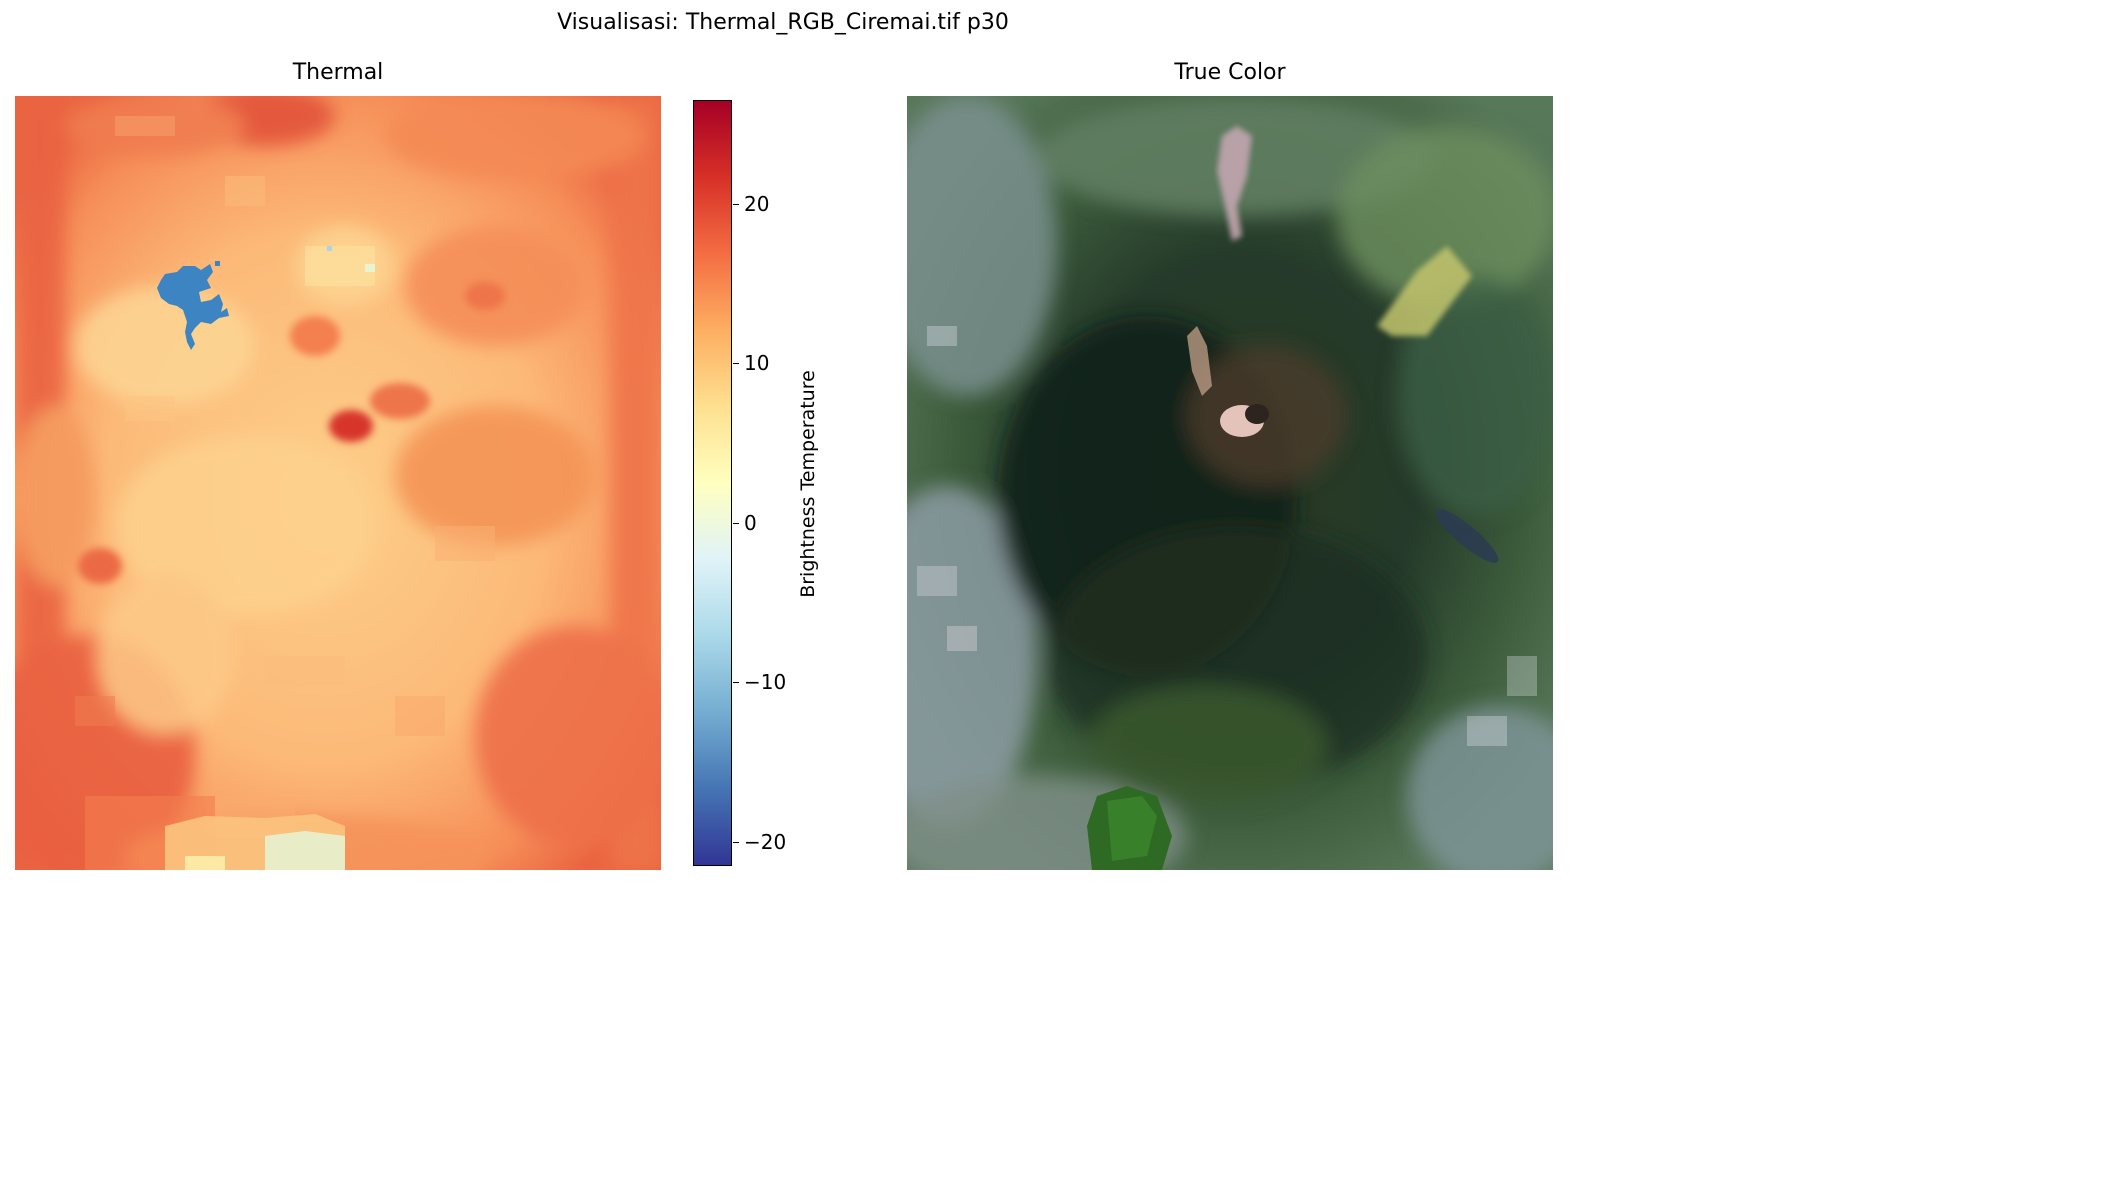  Describe the element at coordinates (757, 203) in the screenshot. I see `colorbar-tick-label: 20` at that location.